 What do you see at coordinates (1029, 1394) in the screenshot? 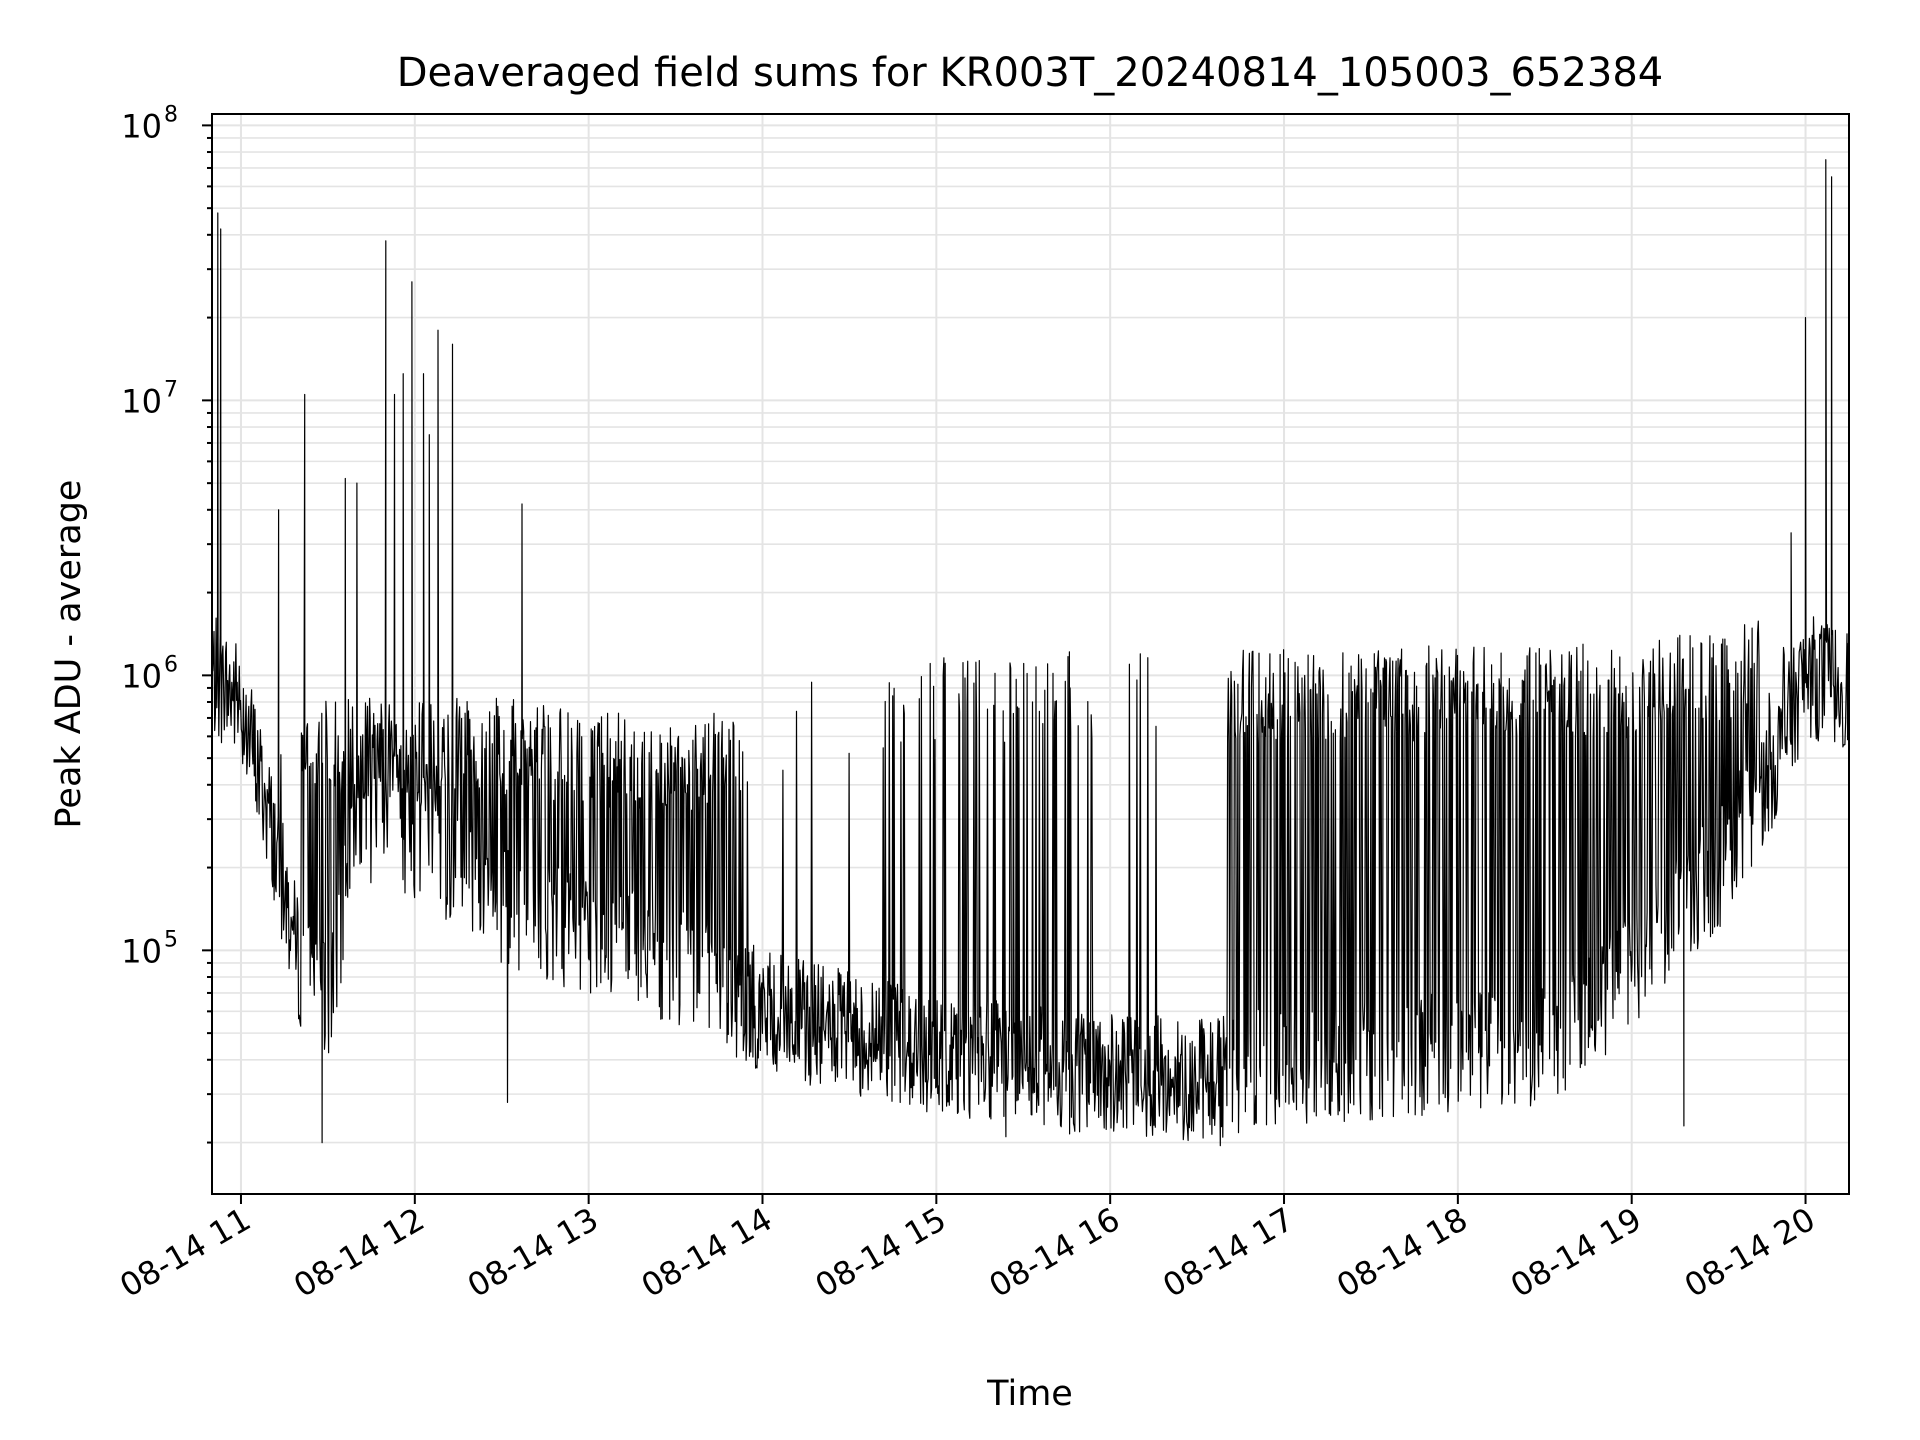
I see `x-axis-label: Time` at bounding box center [1029, 1394].